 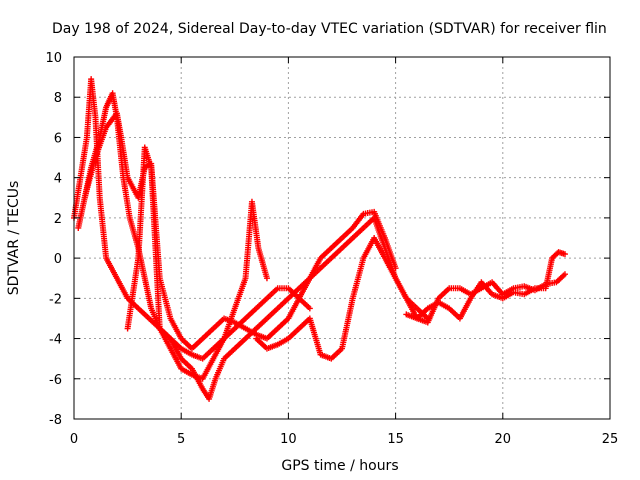 What do you see at coordinates (339, 466) in the screenshot?
I see `x-axis-label: GPS time / hours` at bounding box center [339, 466].